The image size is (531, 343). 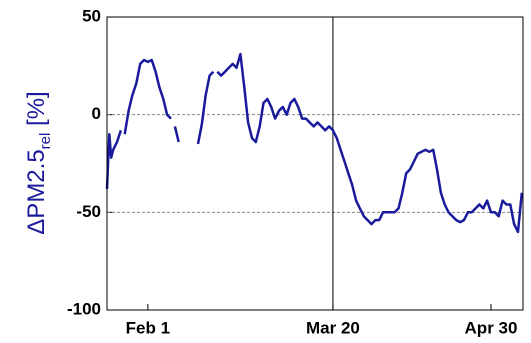 What do you see at coordinates (491, 327) in the screenshot?
I see `x-tick-label: Apr 30` at bounding box center [491, 327].